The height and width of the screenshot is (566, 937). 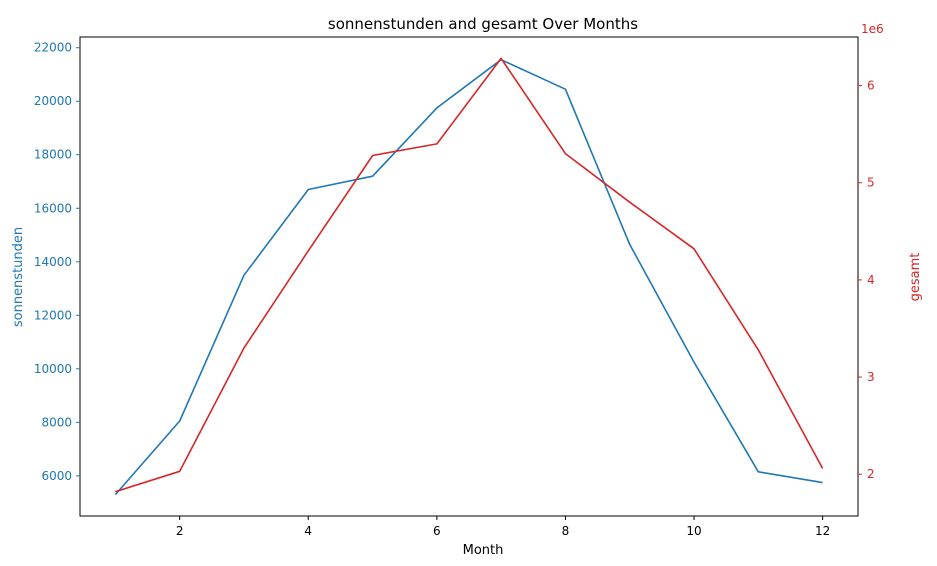 What do you see at coordinates (483, 24) in the screenshot?
I see `chart-title: sonnenstunden and gesamt Over Months` at bounding box center [483, 24].